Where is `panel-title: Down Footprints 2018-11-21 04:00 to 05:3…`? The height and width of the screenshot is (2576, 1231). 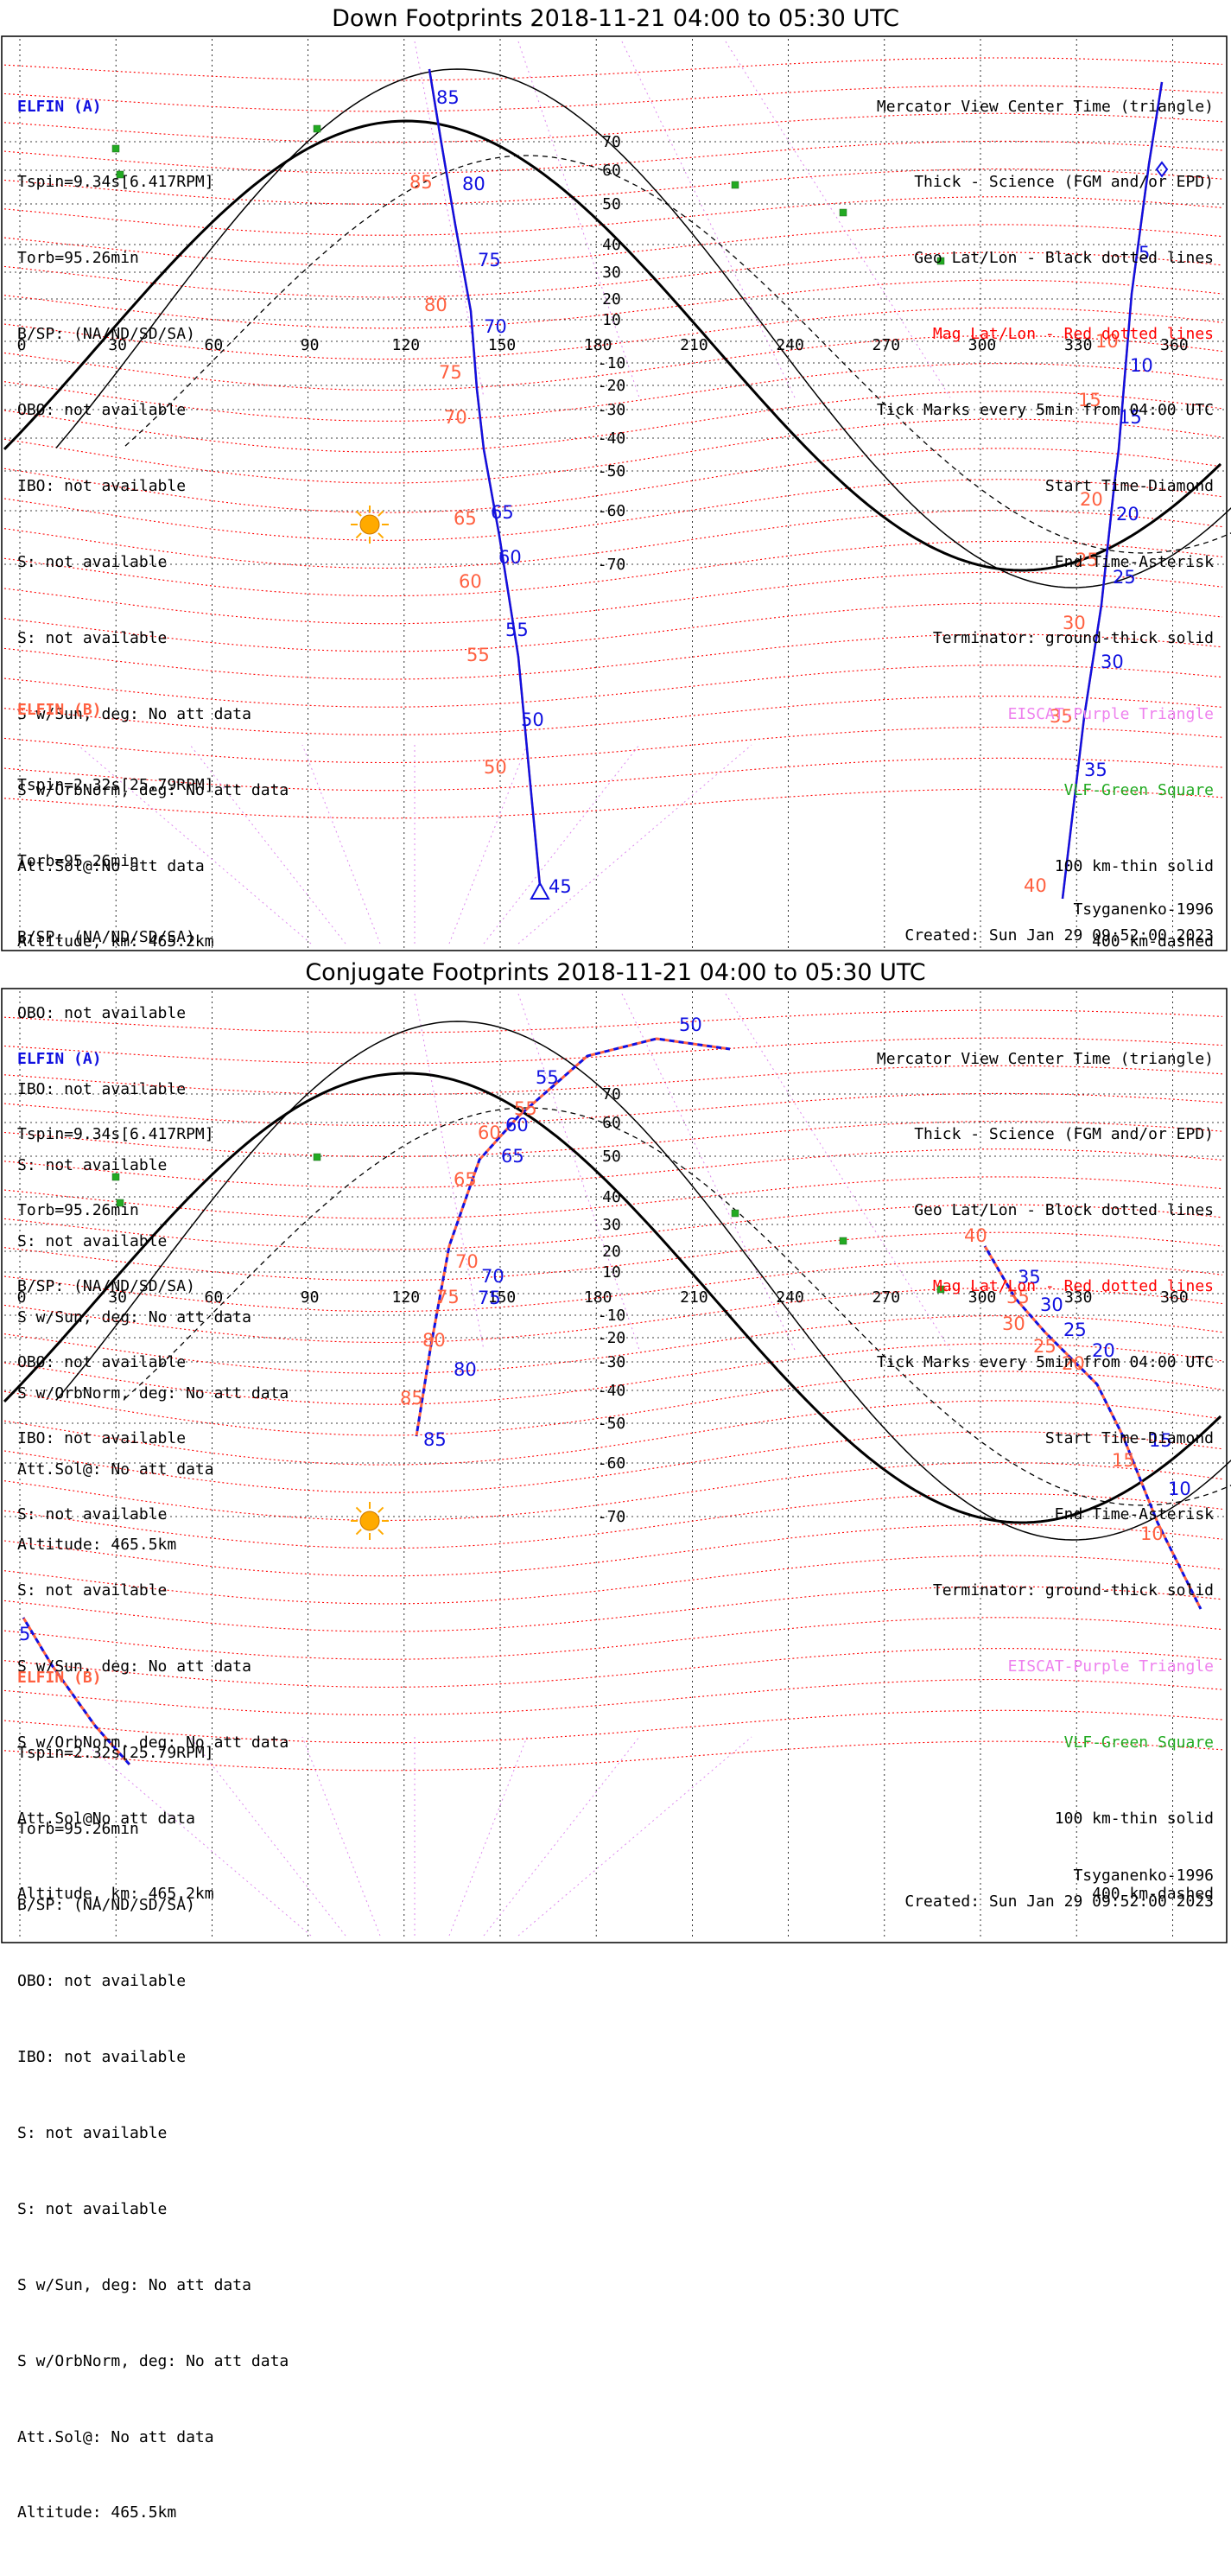
panel-title: Down Footprints 2018-11-21 04:00 to 05:3… is located at coordinates (615, 19).